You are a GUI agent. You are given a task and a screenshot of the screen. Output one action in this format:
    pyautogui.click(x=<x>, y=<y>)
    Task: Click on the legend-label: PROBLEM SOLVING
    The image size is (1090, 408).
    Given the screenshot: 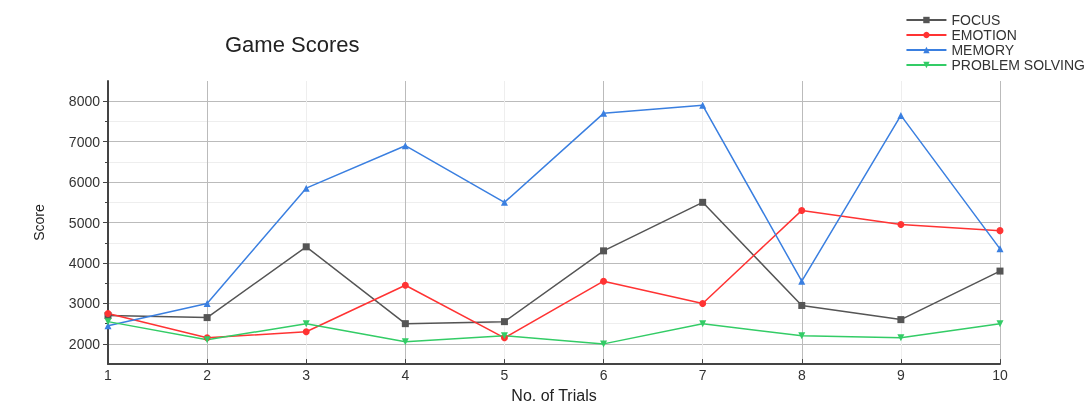 What is the action you would take?
    pyautogui.click(x=1018, y=65)
    